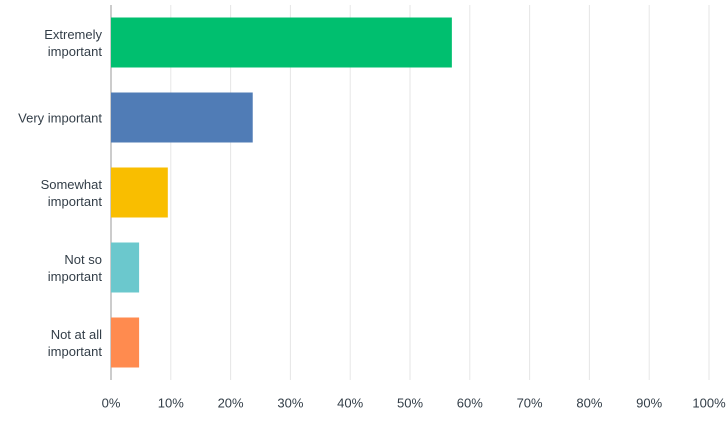  What do you see at coordinates (589, 402) in the screenshot?
I see `x-tick-label: 80%` at bounding box center [589, 402].